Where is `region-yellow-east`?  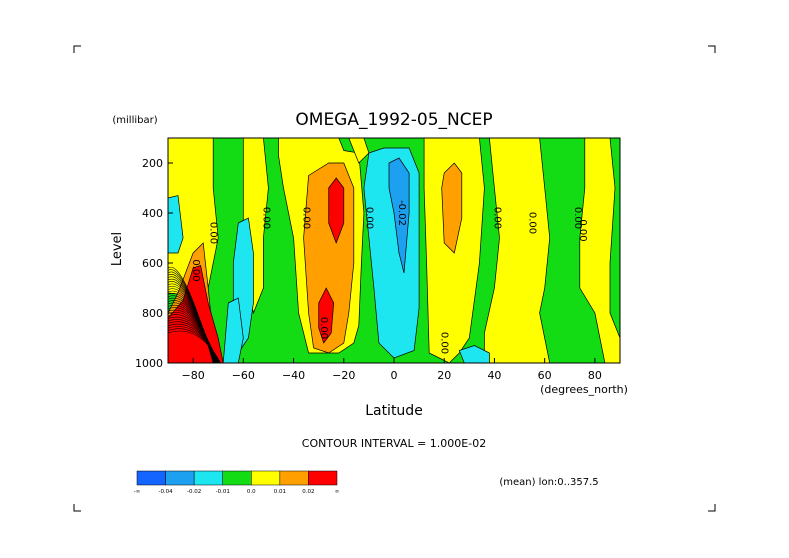
region-yellow-east is located at coordinates (599, 250).